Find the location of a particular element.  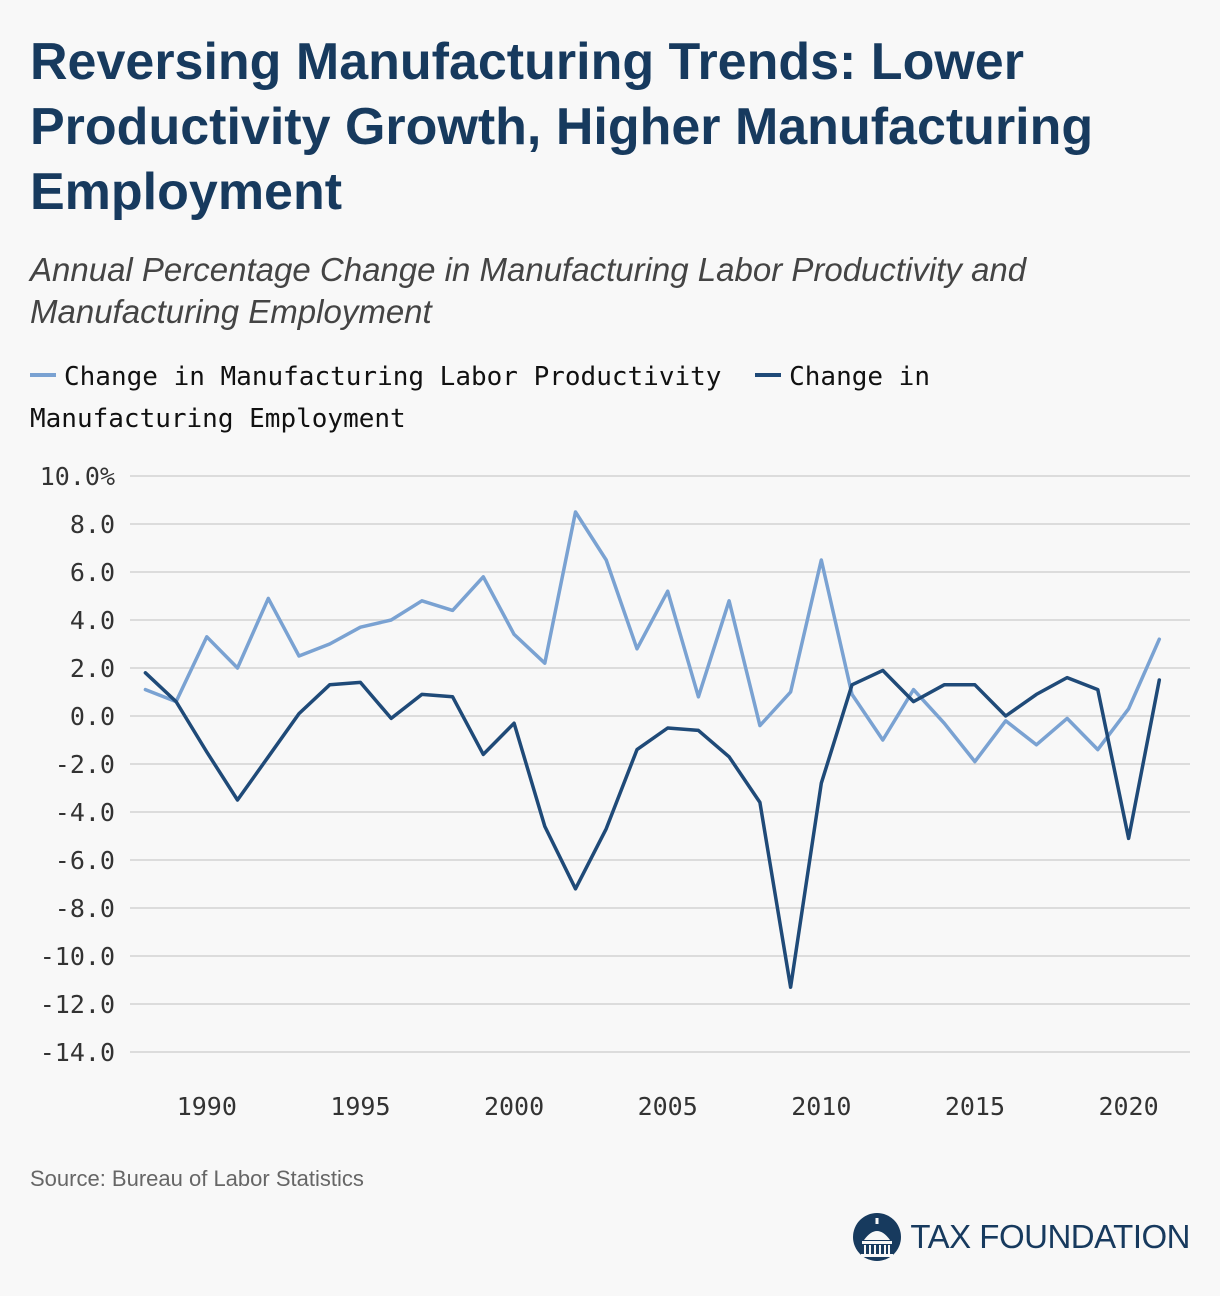

y-tick-label: 0.0 is located at coordinates (92, 716).